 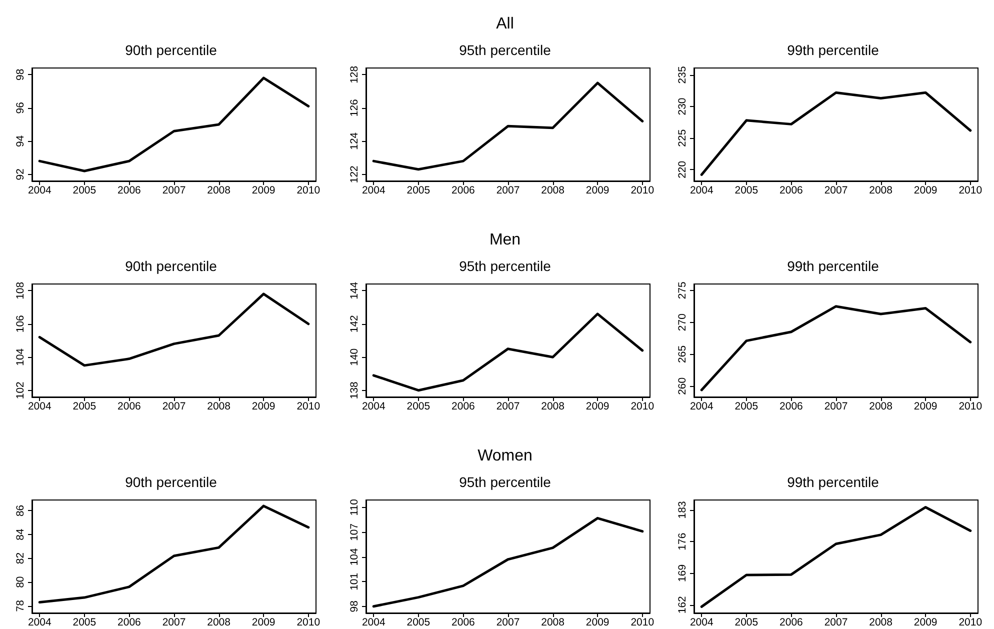 I want to click on y-tick-label: 230, so click(x=682, y=107).